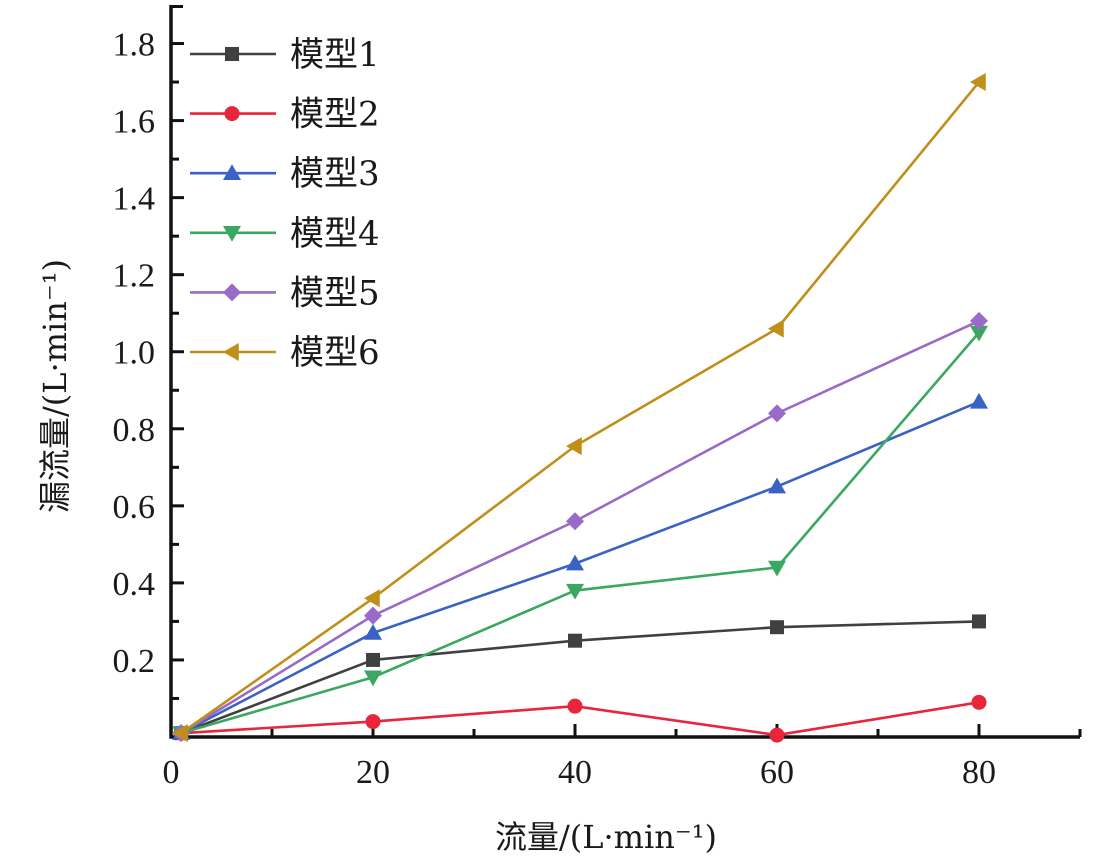 This screenshot has height=868, width=1099. What do you see at coordinates (335, 174) in the screenshot?
I see `legend-label: 模型3` at bounding box center [335, 174].